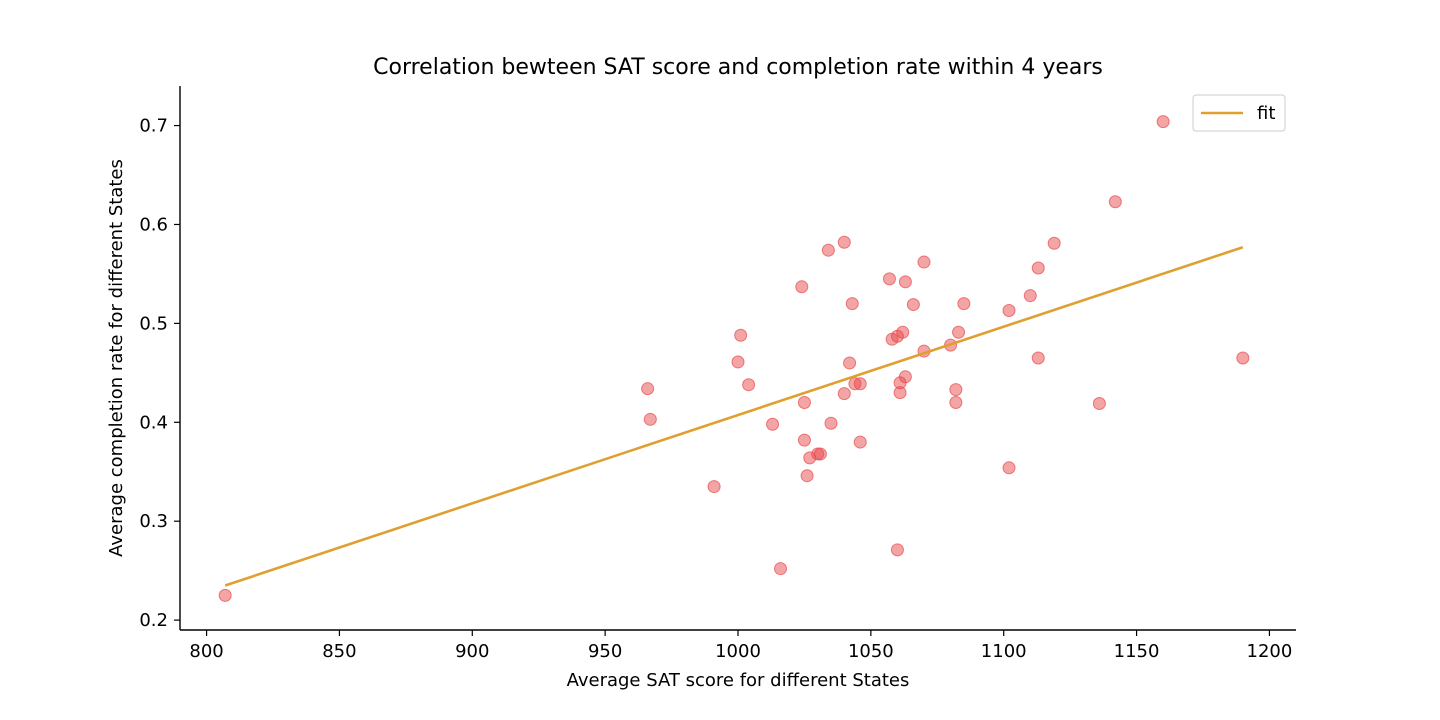 This screenshot has width=1440, height=720. Describe the element at coordinates (1239, 113) in the screenshot. I see `legend: fit` at that location.